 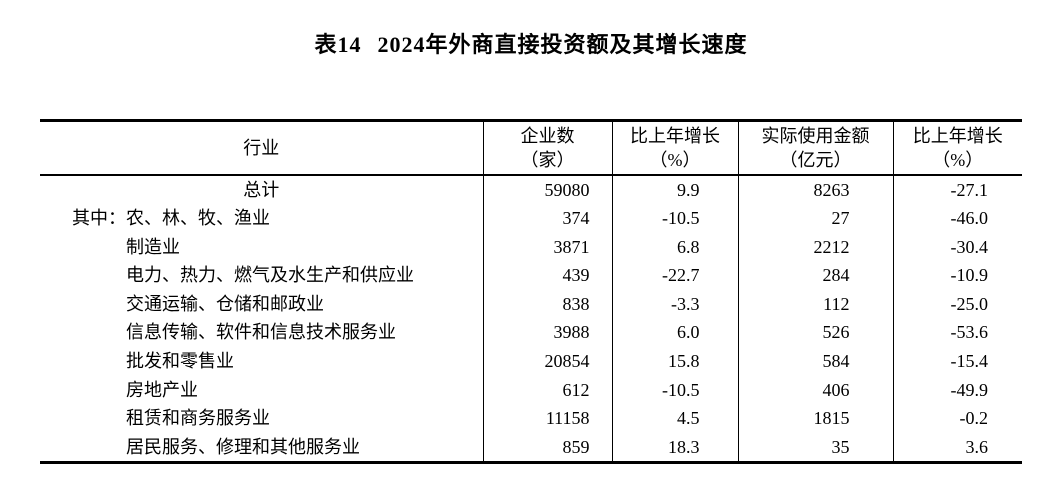 I want to click on industry-cell: 制造业, so click(x=261, y=247).